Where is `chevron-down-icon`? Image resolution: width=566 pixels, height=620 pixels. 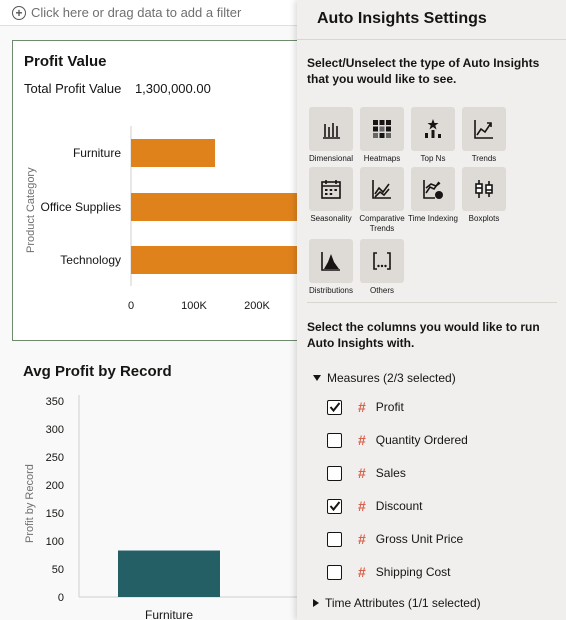 chevron-down-icon is located at coordinates (317, 378).